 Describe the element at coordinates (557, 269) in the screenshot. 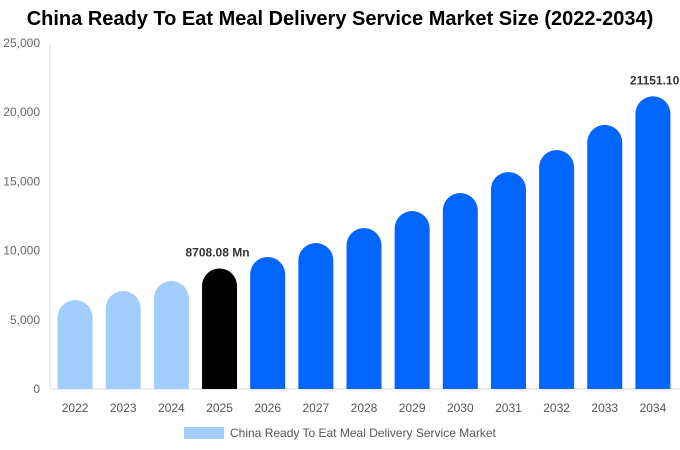

I see `bar-2032` at that location.